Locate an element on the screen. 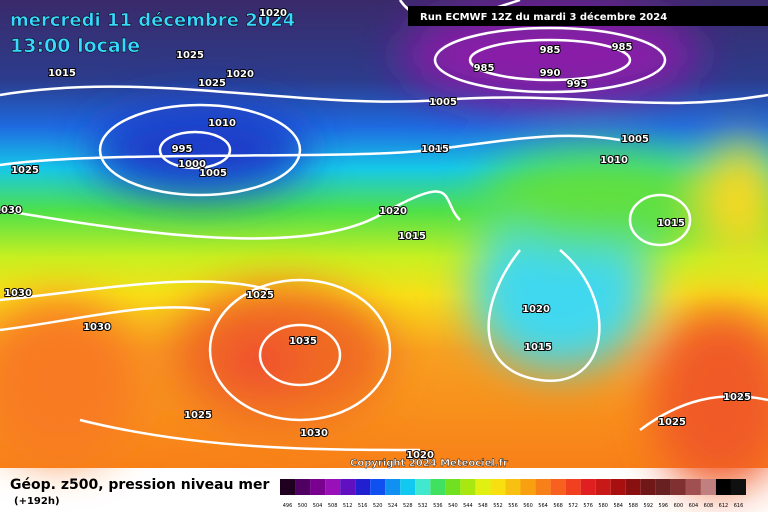 This screenshot has width=768, height=512. colorbar-label: 528 is located at coordinates (408, 506).